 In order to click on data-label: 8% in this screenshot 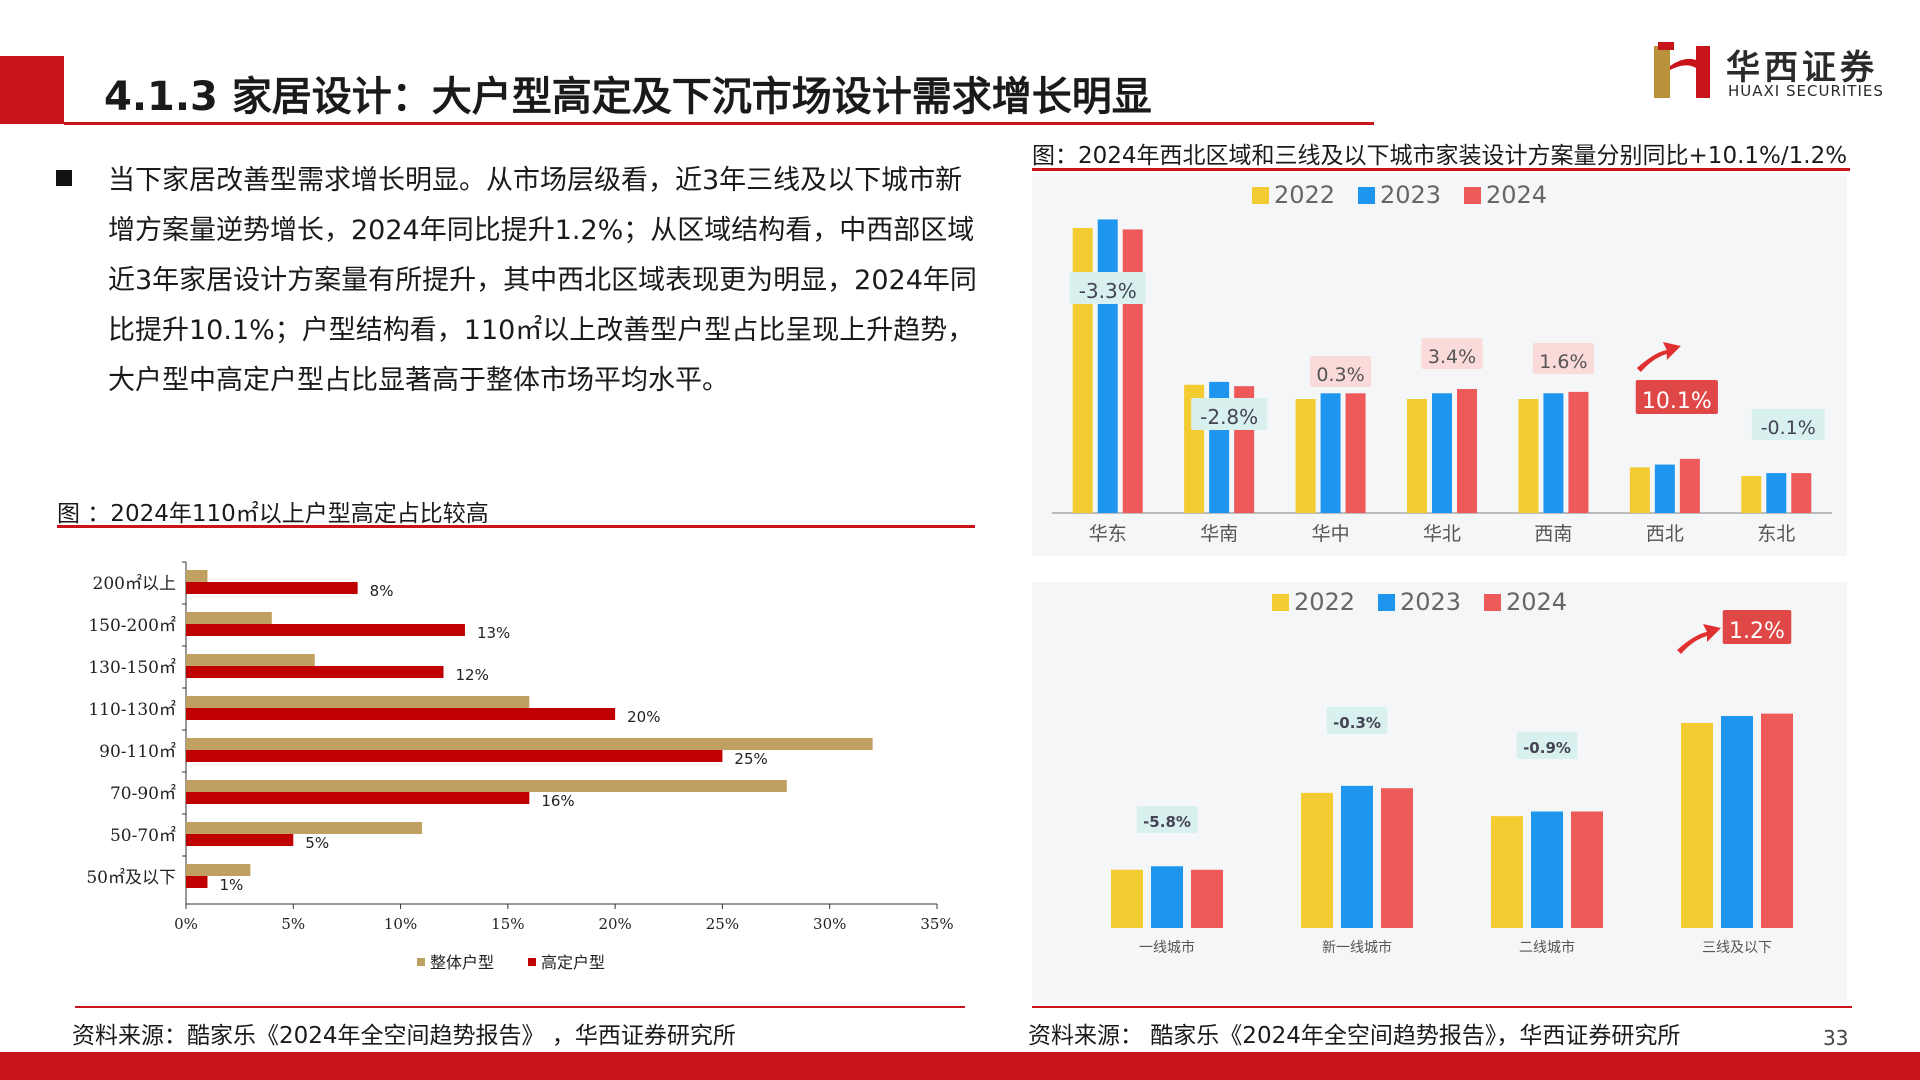, I will do `click(382, 591)`.